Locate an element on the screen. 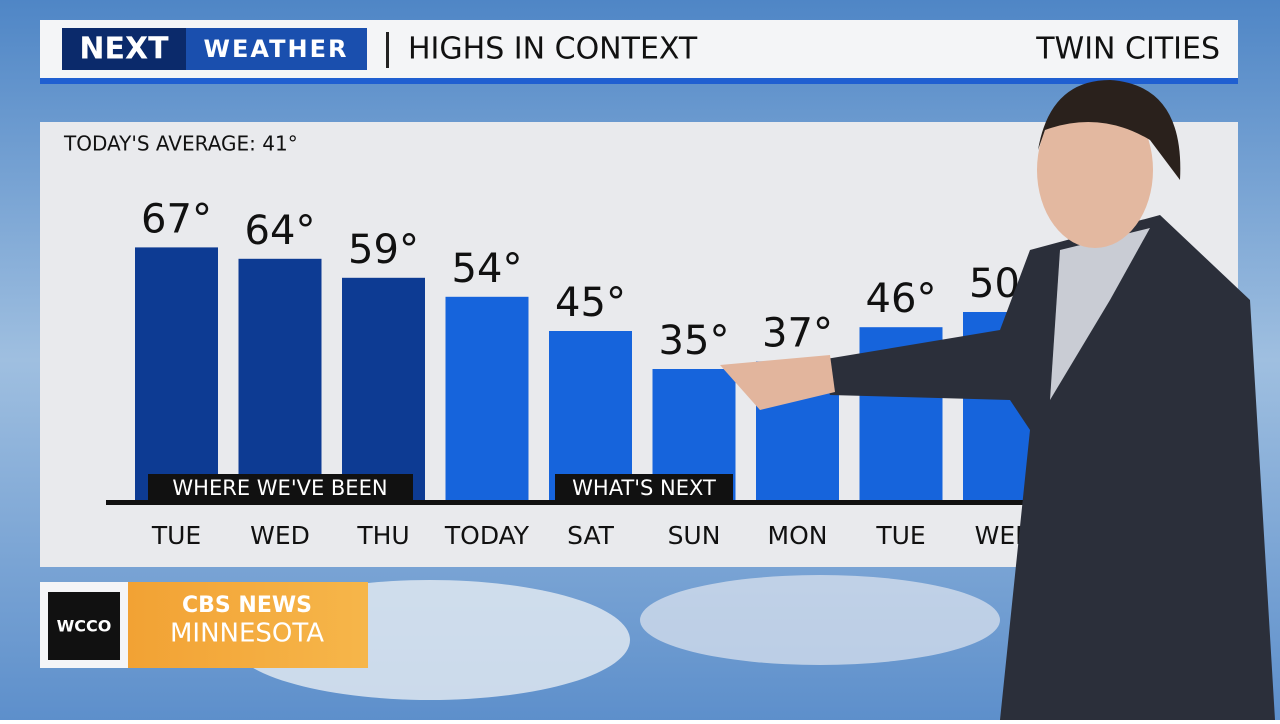 This screenshot has width=1280, height=724. value-label: 45° is located at coordinates (590, 303).